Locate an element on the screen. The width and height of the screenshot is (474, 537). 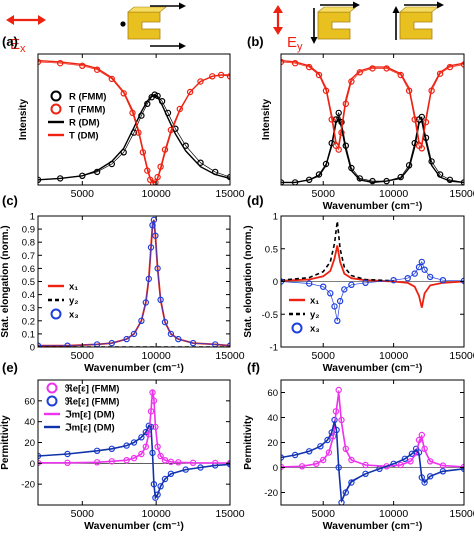
ex-label: Ex is located at coordinates (18, 45).